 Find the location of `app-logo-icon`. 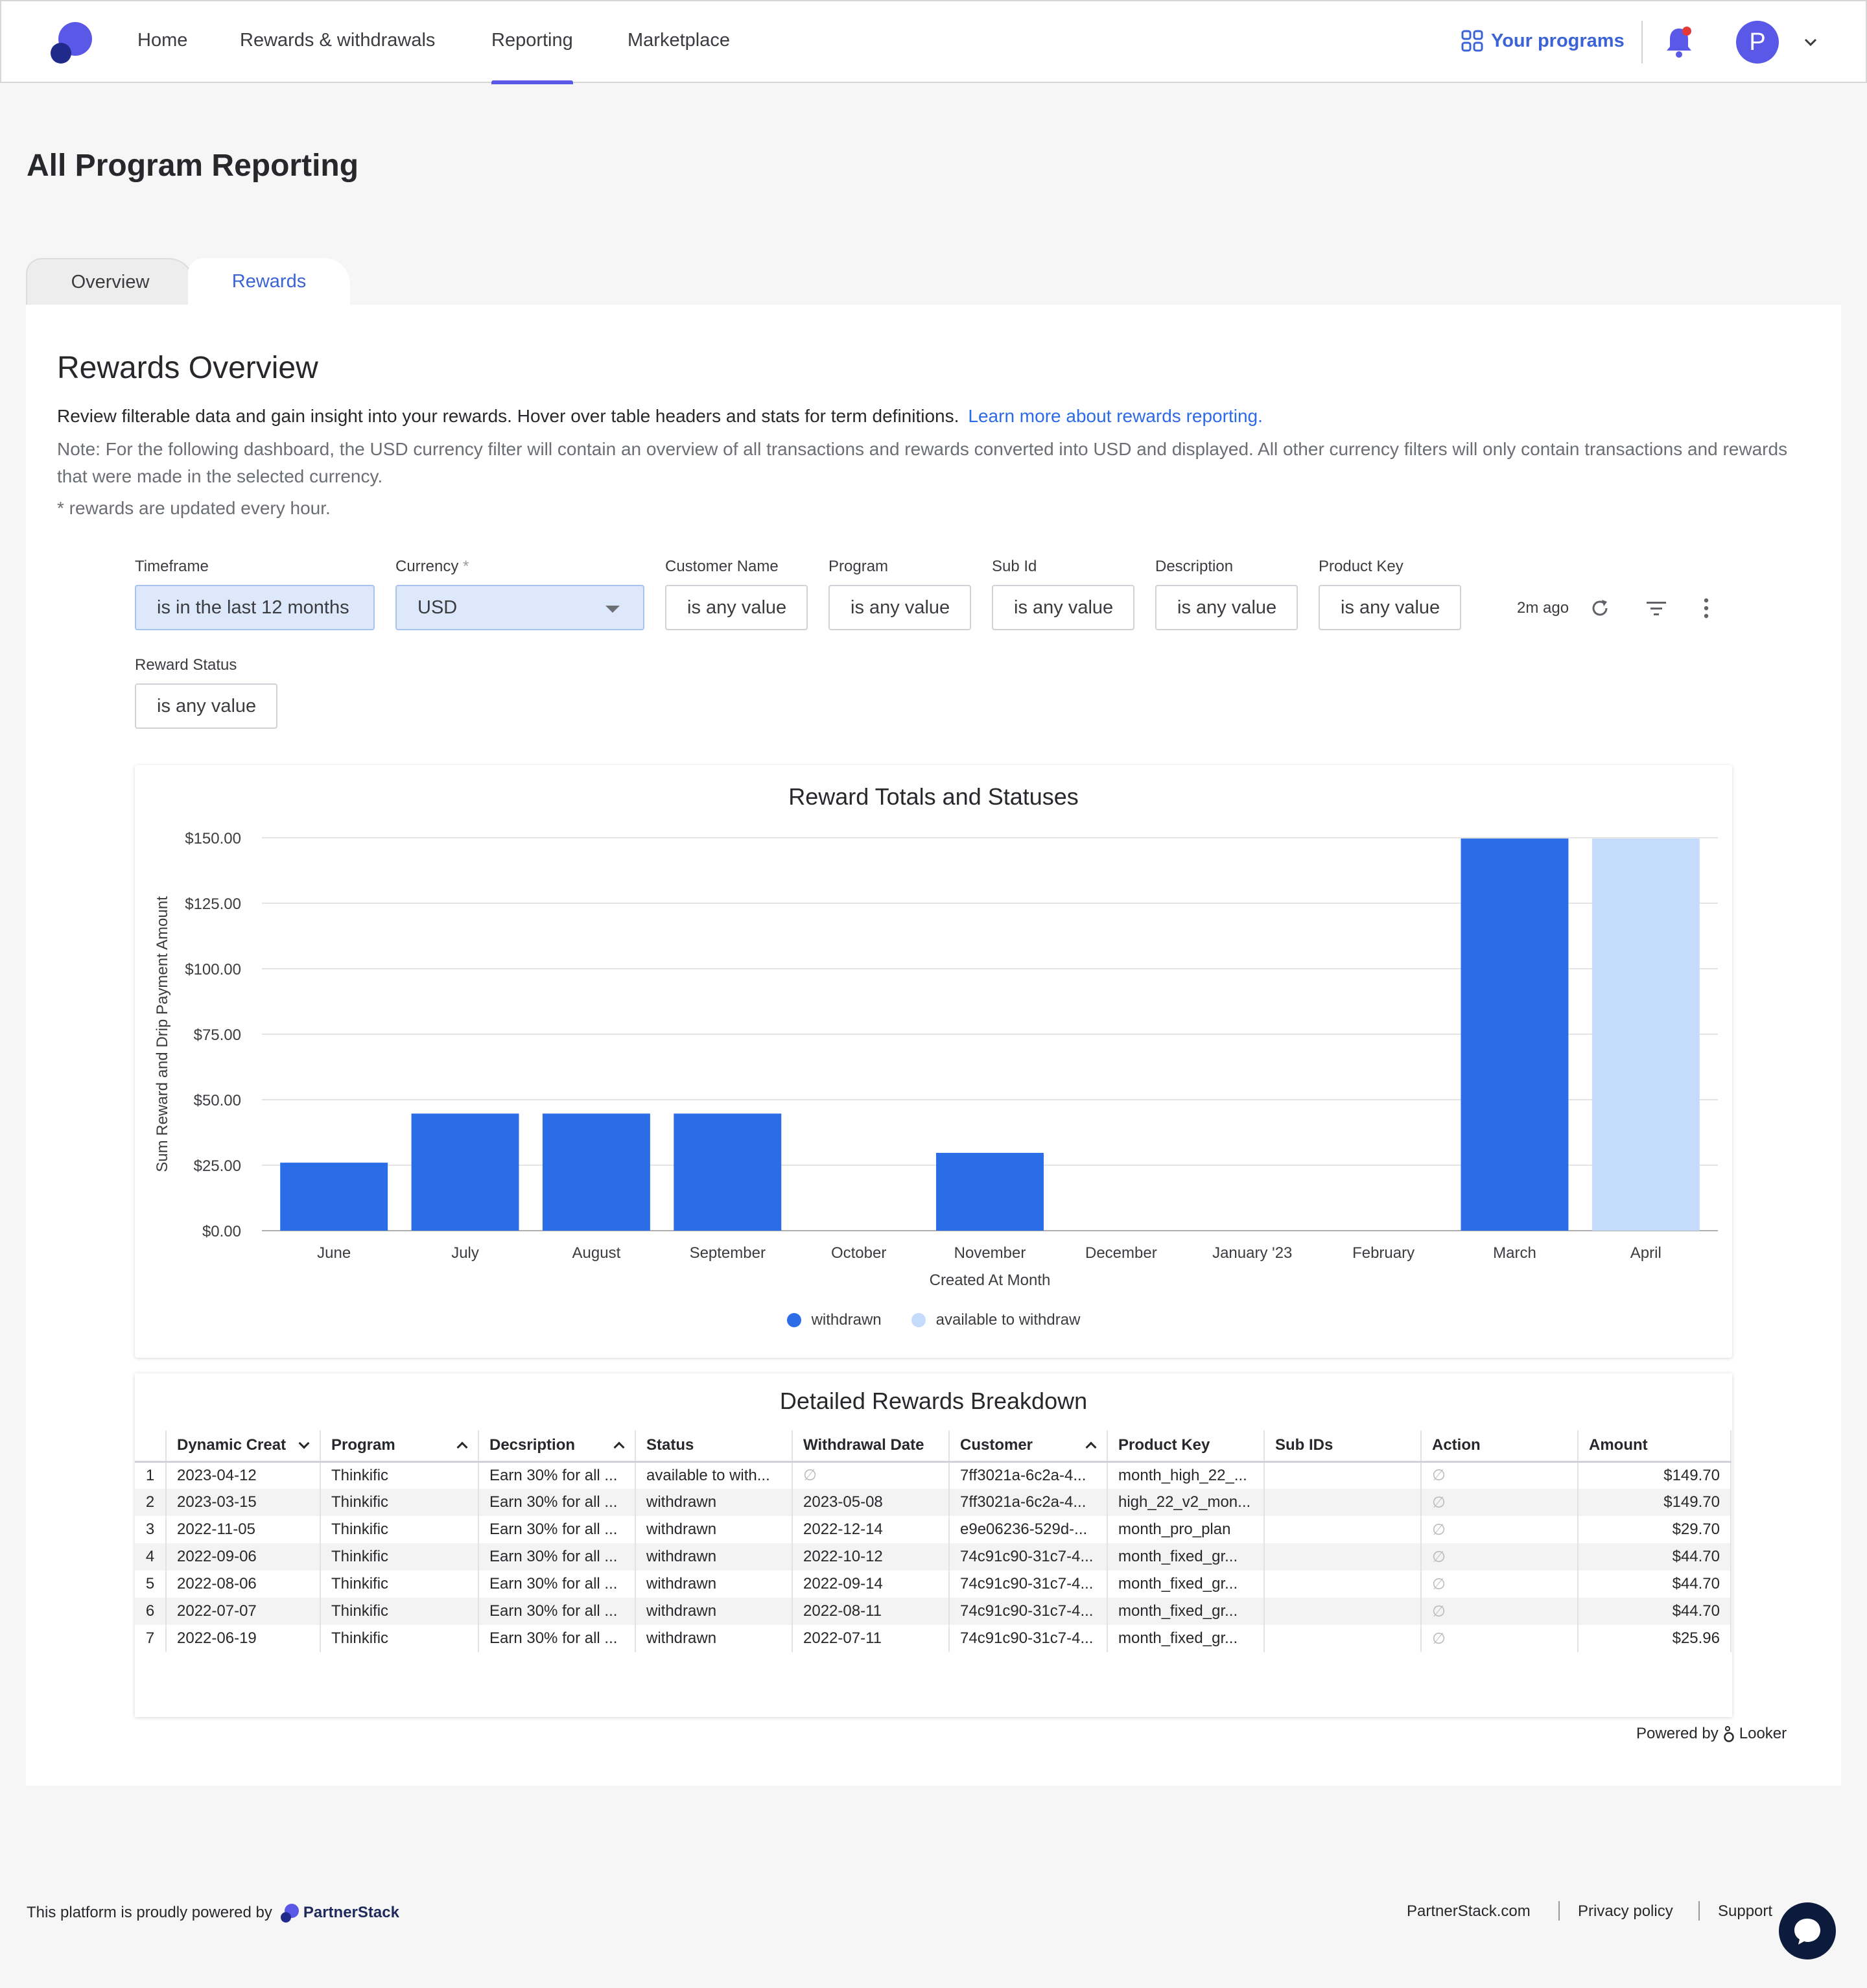

app-logo-icon is located at coordinates (70, 42).